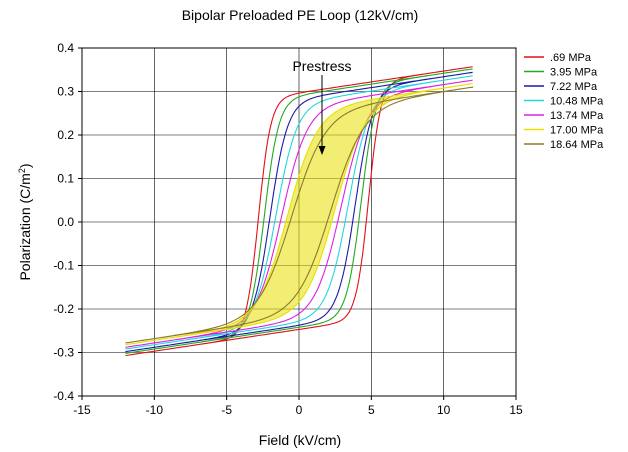  What do you see at coordinates (321, 66) in the screenshot?
I see `annotation-prestress: Prestress` at bounding box center [321, 66].